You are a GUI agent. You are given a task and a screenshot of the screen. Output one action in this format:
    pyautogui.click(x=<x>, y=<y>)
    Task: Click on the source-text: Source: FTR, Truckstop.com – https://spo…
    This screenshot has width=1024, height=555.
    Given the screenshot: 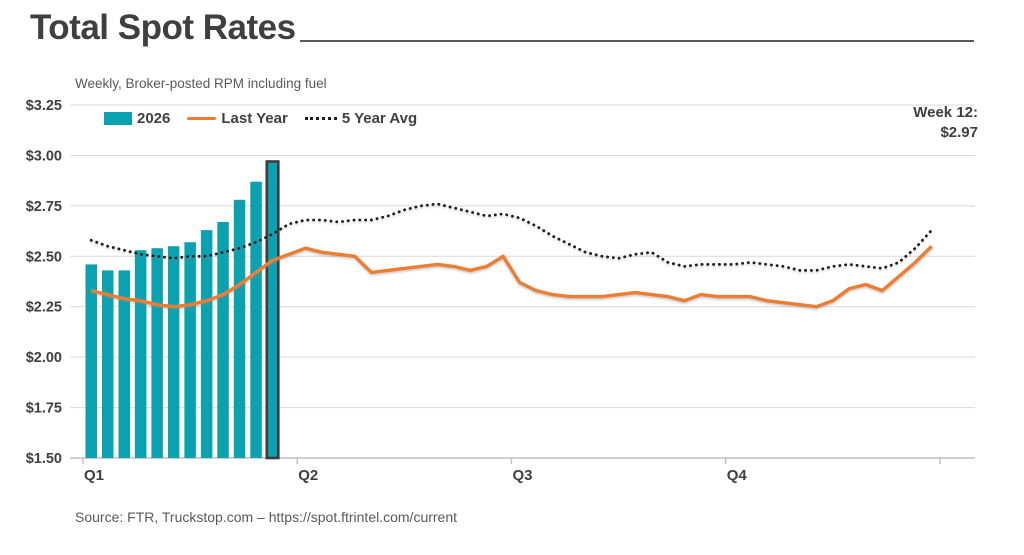 What is the action you would take?
    pyautogui.click(x=266, y=517)
    